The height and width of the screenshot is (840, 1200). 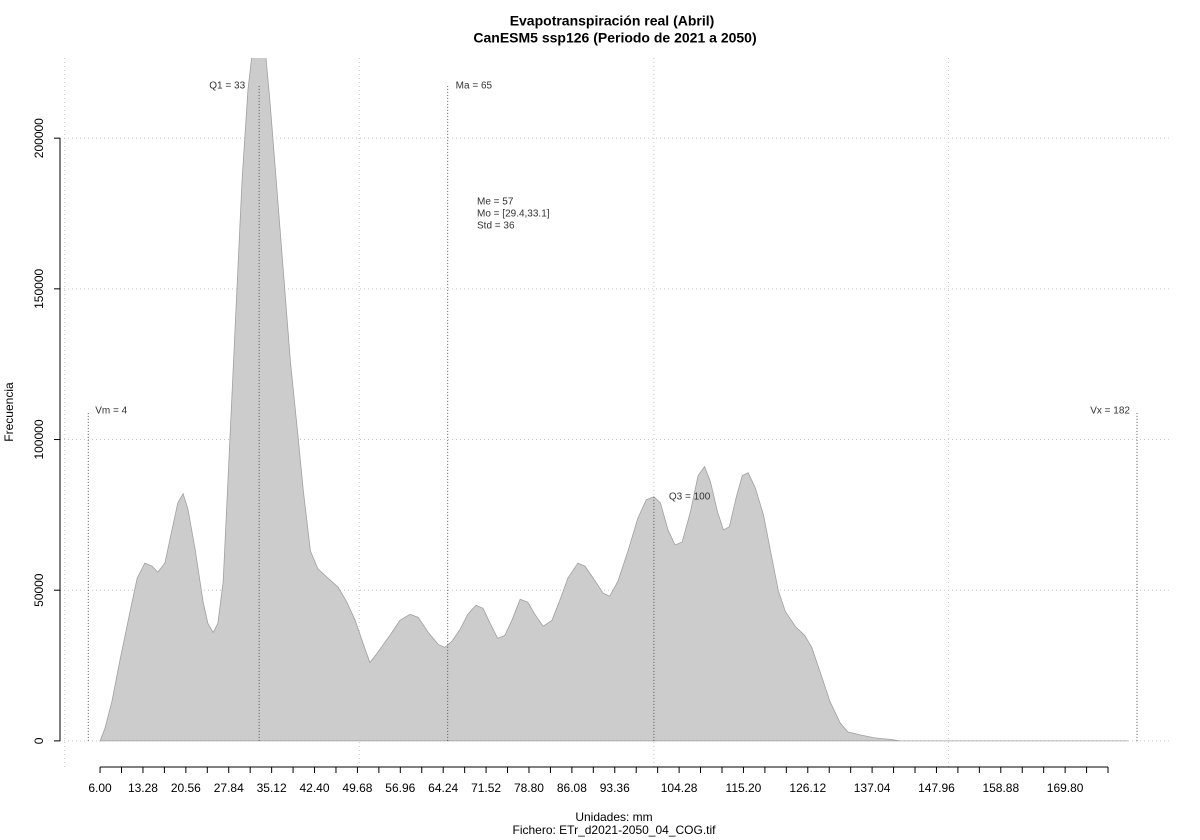 I want to click on chart-subtitle: CanESM5 ssp126 (Periodo de 2021 a 2050), so click(x=614, y=38).